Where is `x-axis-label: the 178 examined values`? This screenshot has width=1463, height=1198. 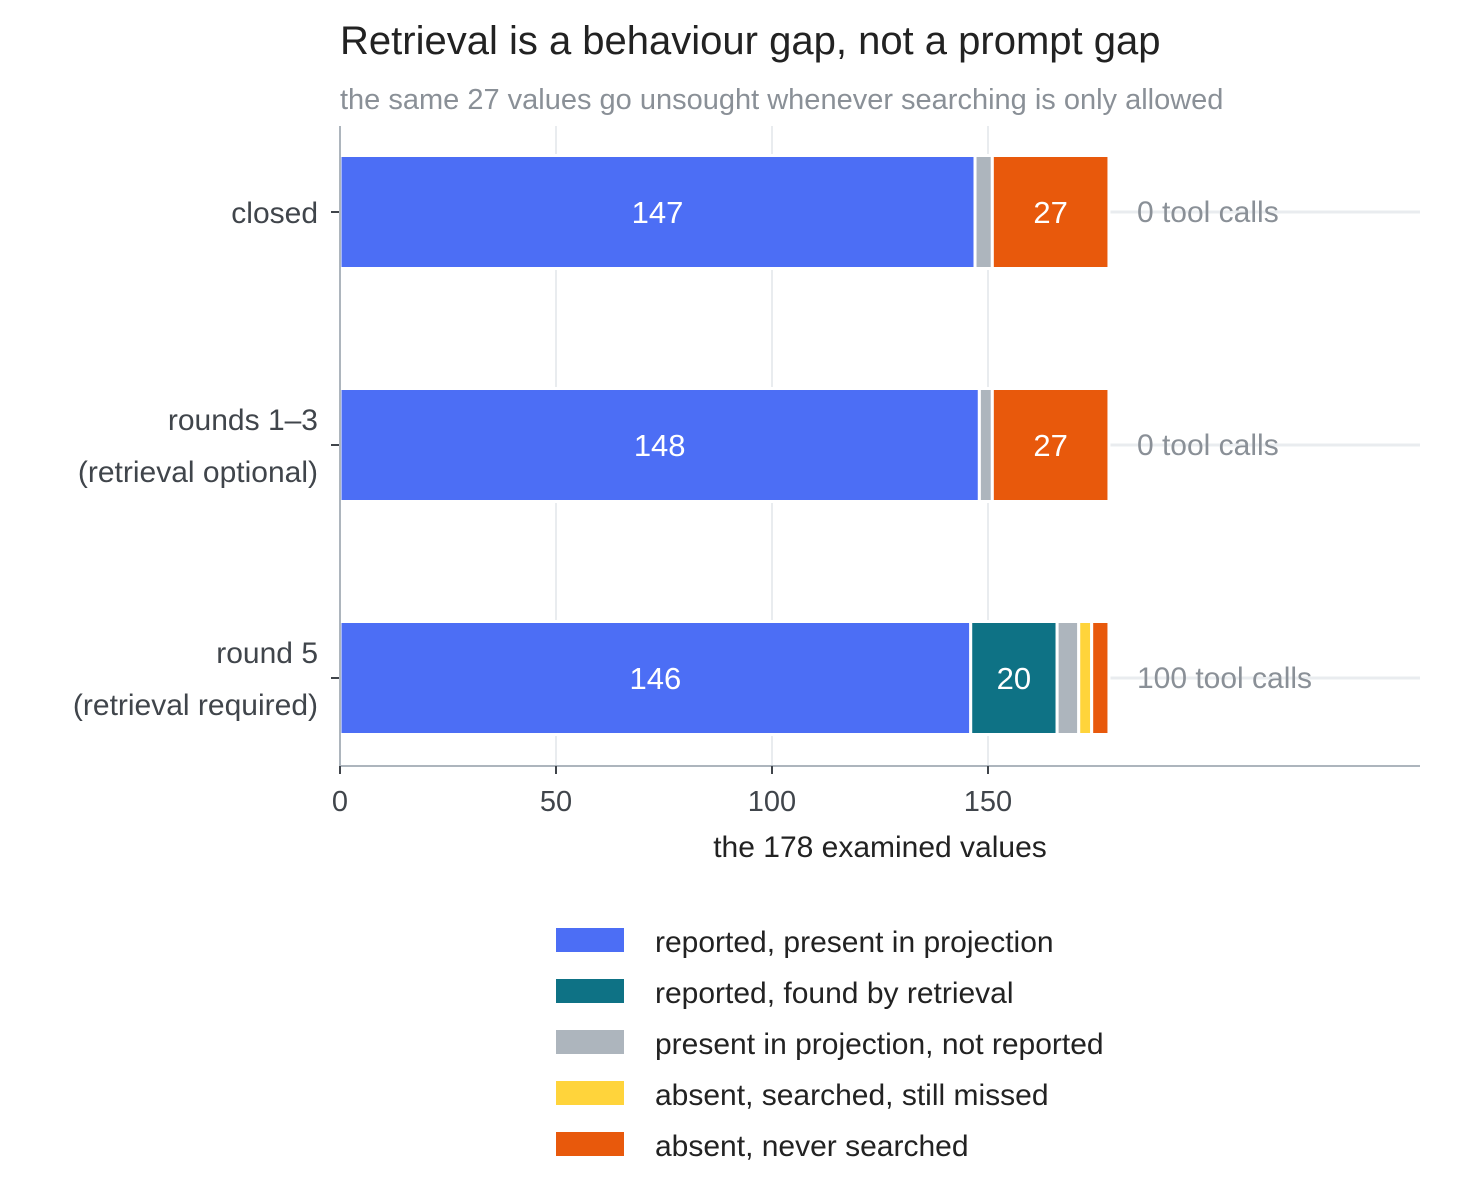
x-axis-label: the 178 examined values is located at coordinates (880, 847).